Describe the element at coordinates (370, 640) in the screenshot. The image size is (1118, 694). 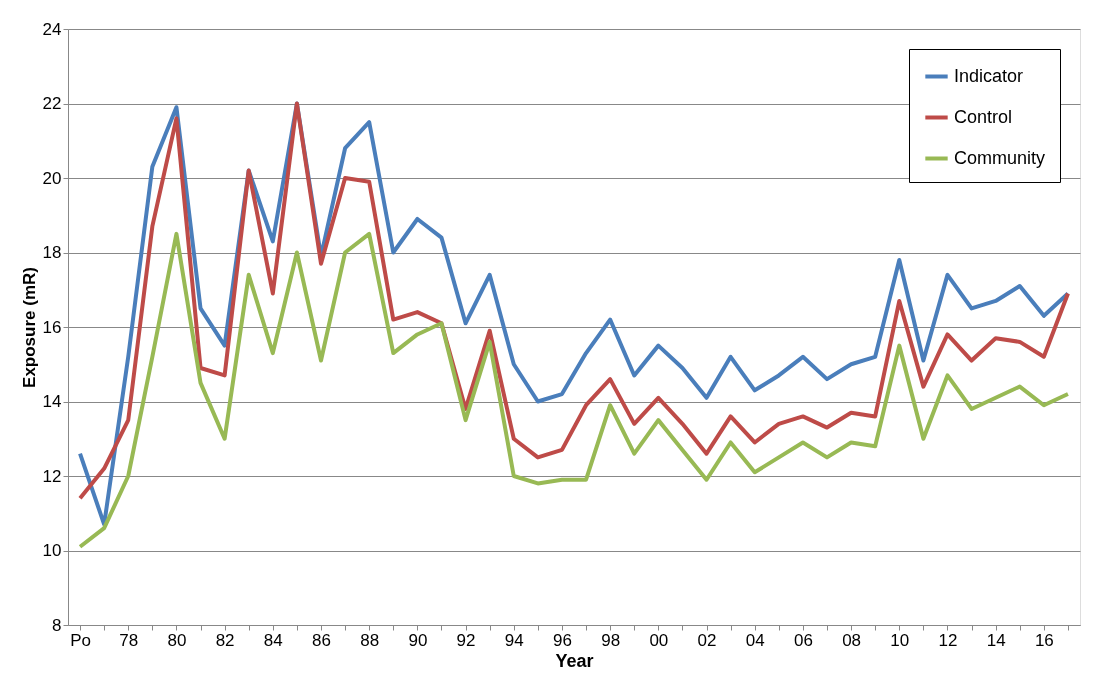
I see `x-tick-label: 88` at that location.